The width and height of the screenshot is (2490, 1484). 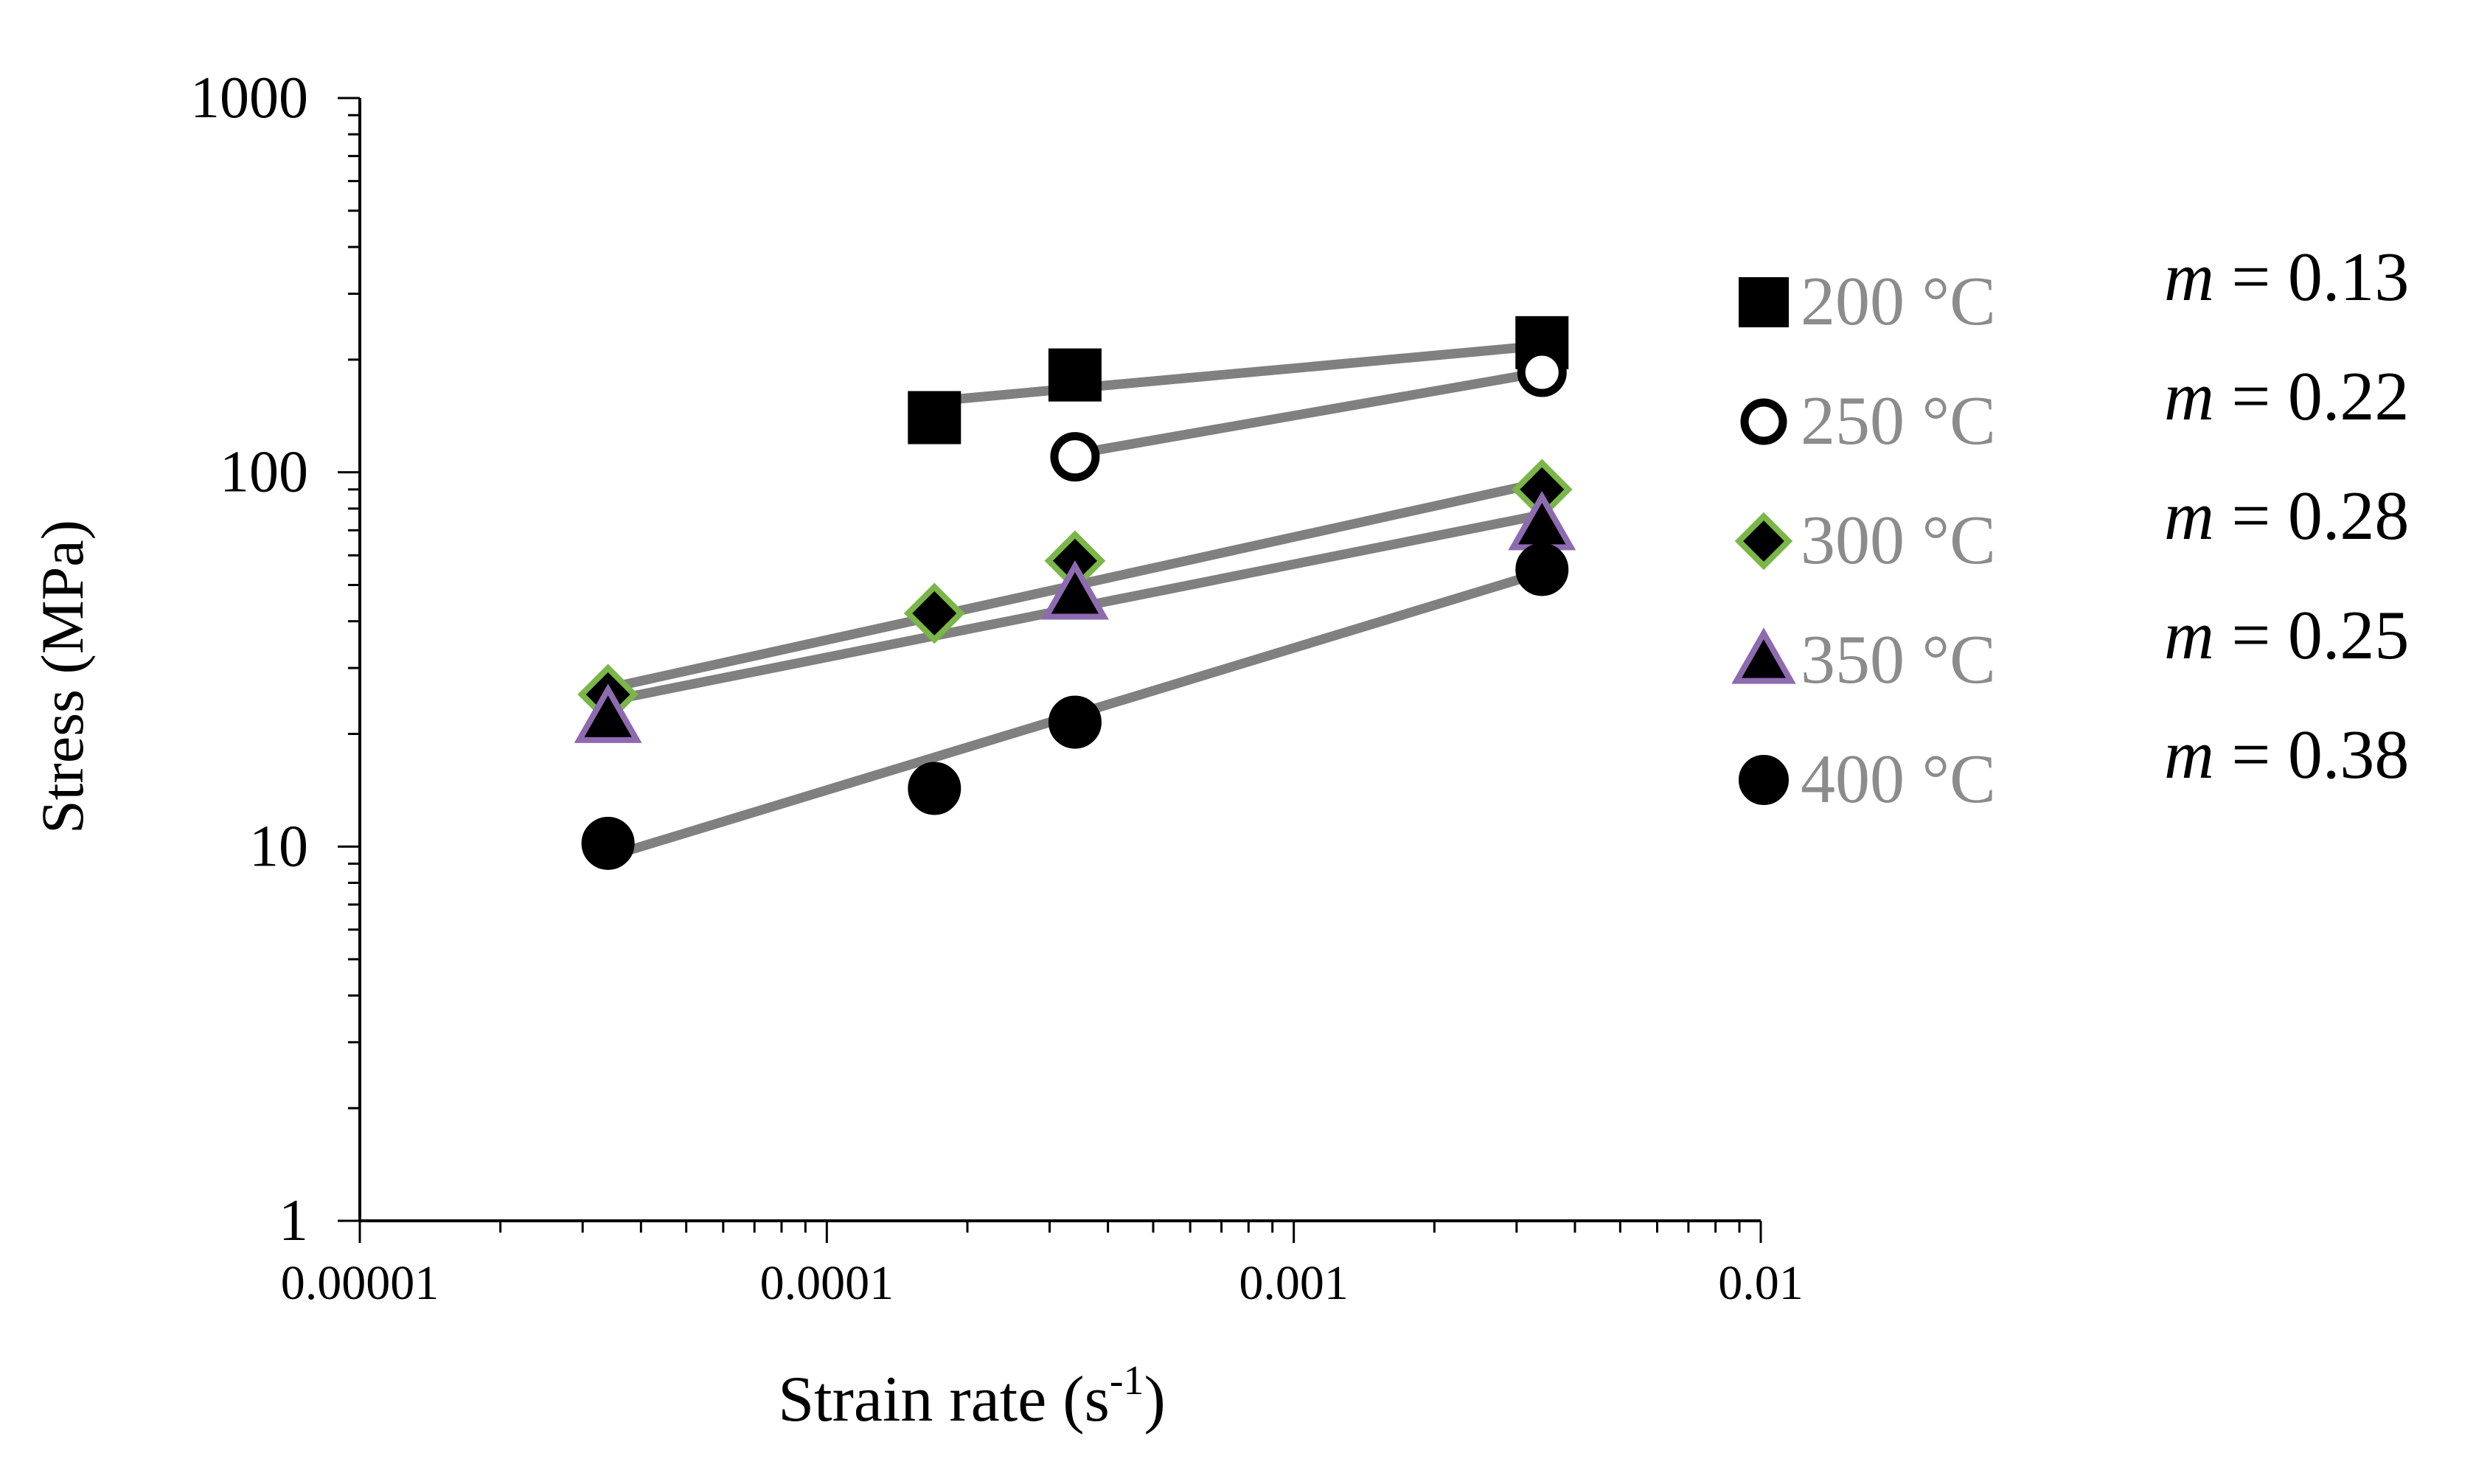 What do you see at coordinates (944, 1400) in the screenshot?
I see `x-axis-title-text: Strain rate (s` at bounding box center [944, 1400].